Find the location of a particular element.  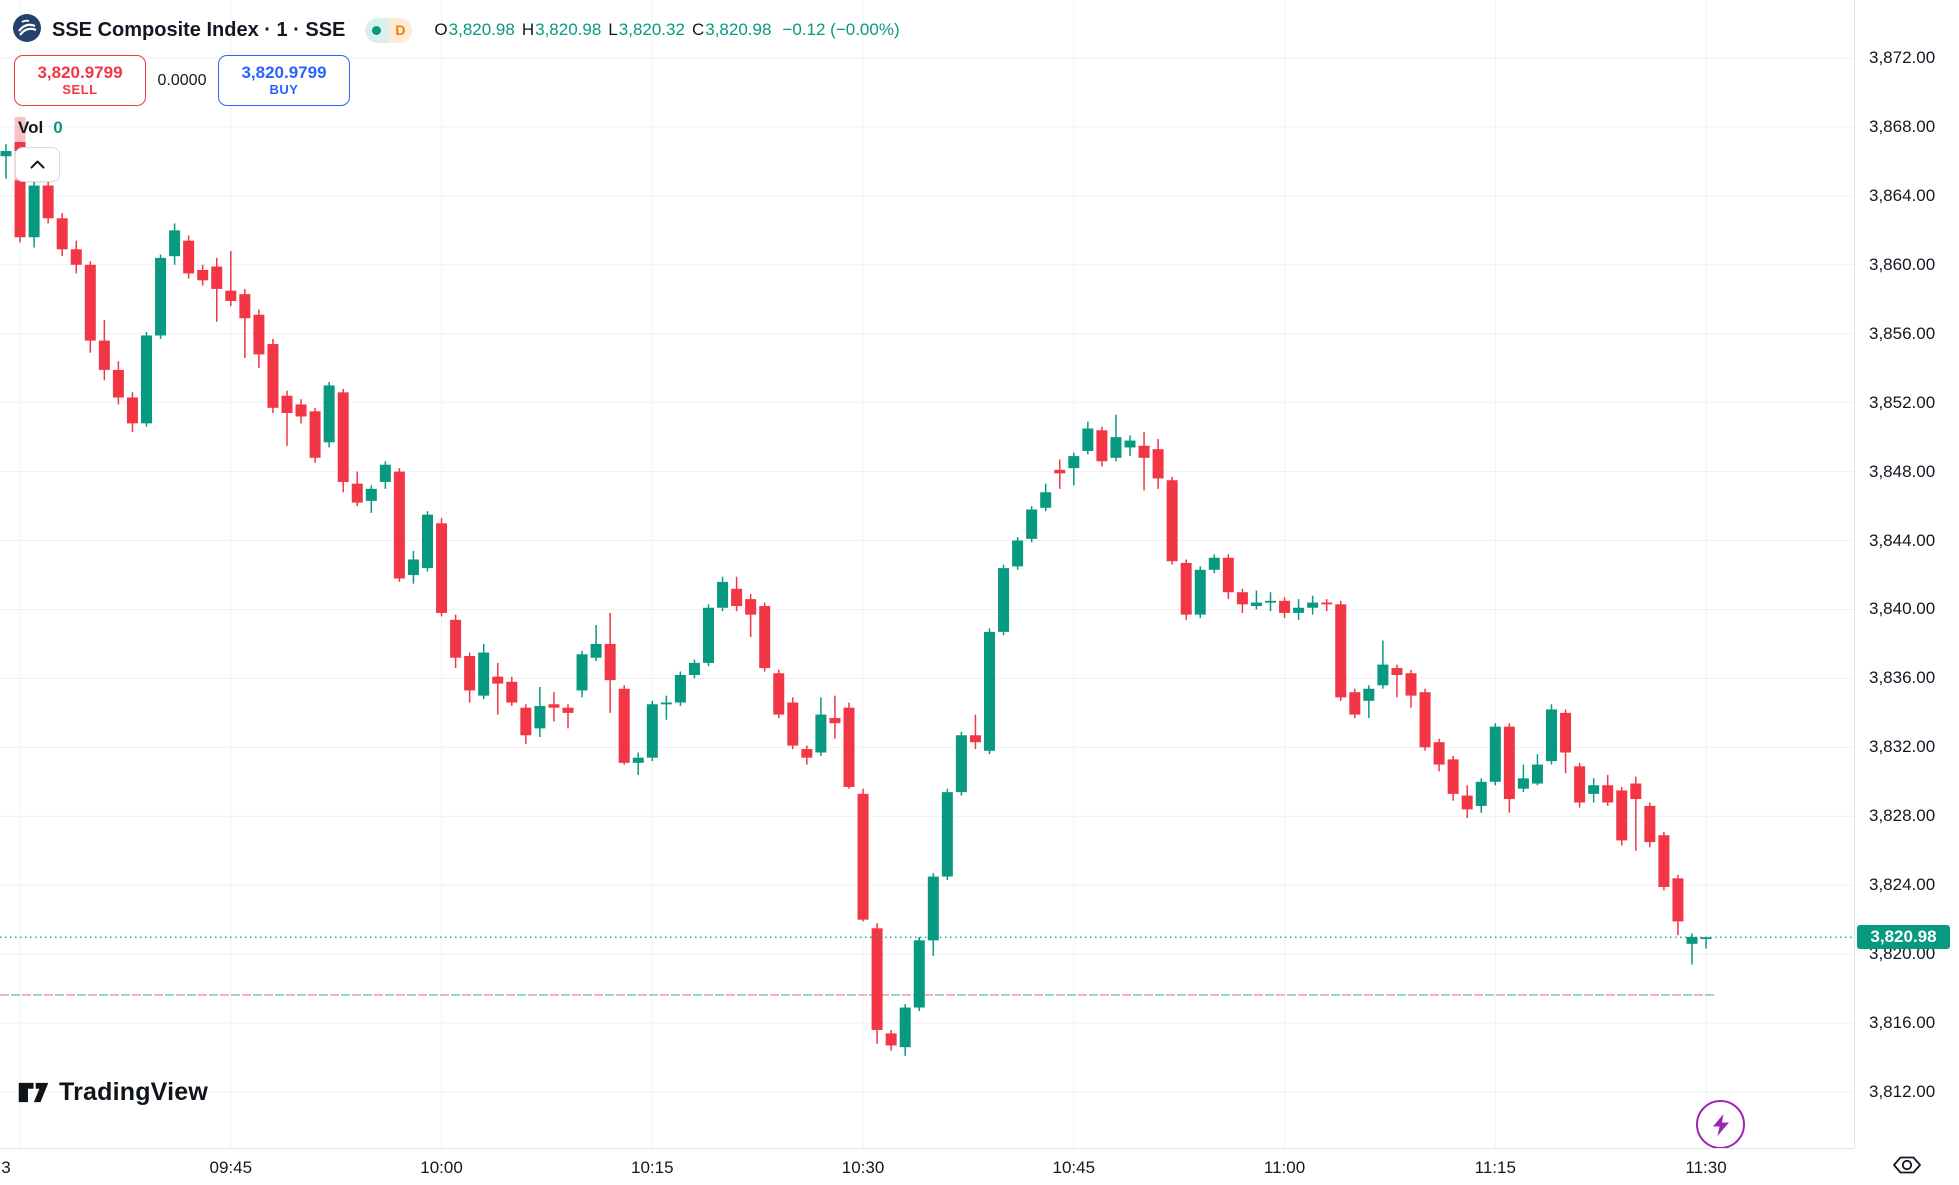

candle-10:38 is located at coordinates (975, 739).